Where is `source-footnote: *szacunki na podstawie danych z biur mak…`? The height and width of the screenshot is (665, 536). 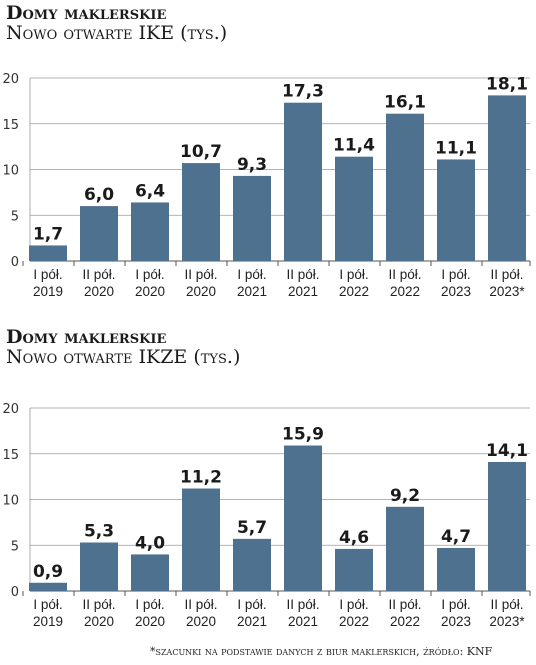 source-footnote: *szacunki na podstawie danych z biur mak… is located at coordinates (321, 651).